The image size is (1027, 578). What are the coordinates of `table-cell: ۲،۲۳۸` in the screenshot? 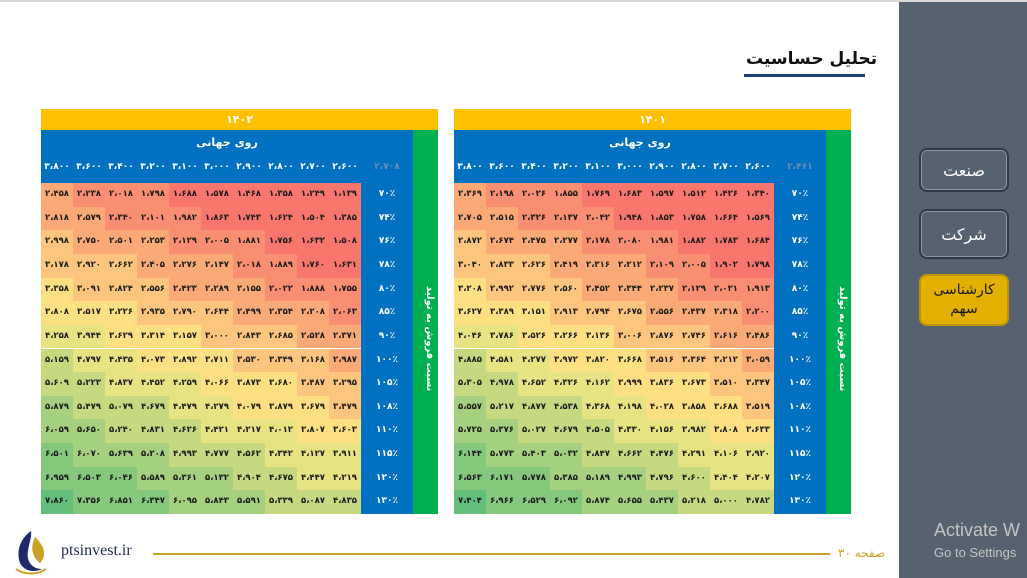 It's located at (89, 195).